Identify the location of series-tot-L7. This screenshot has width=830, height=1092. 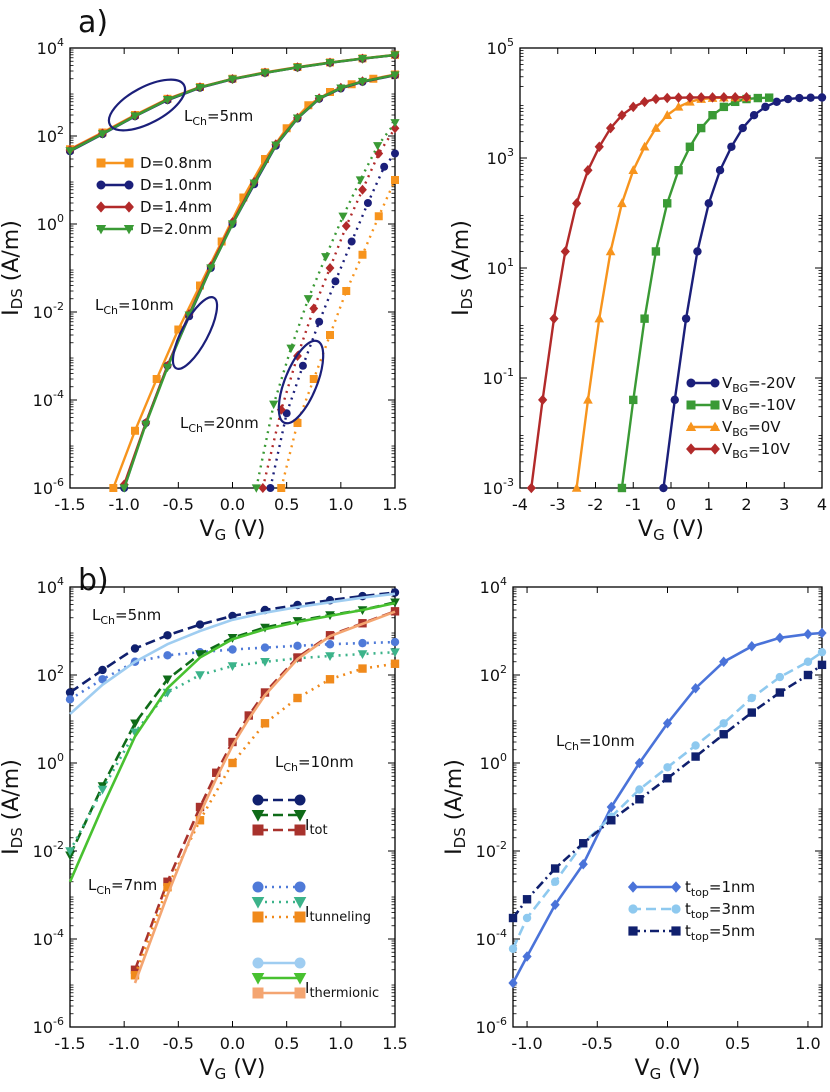
(232, 729).